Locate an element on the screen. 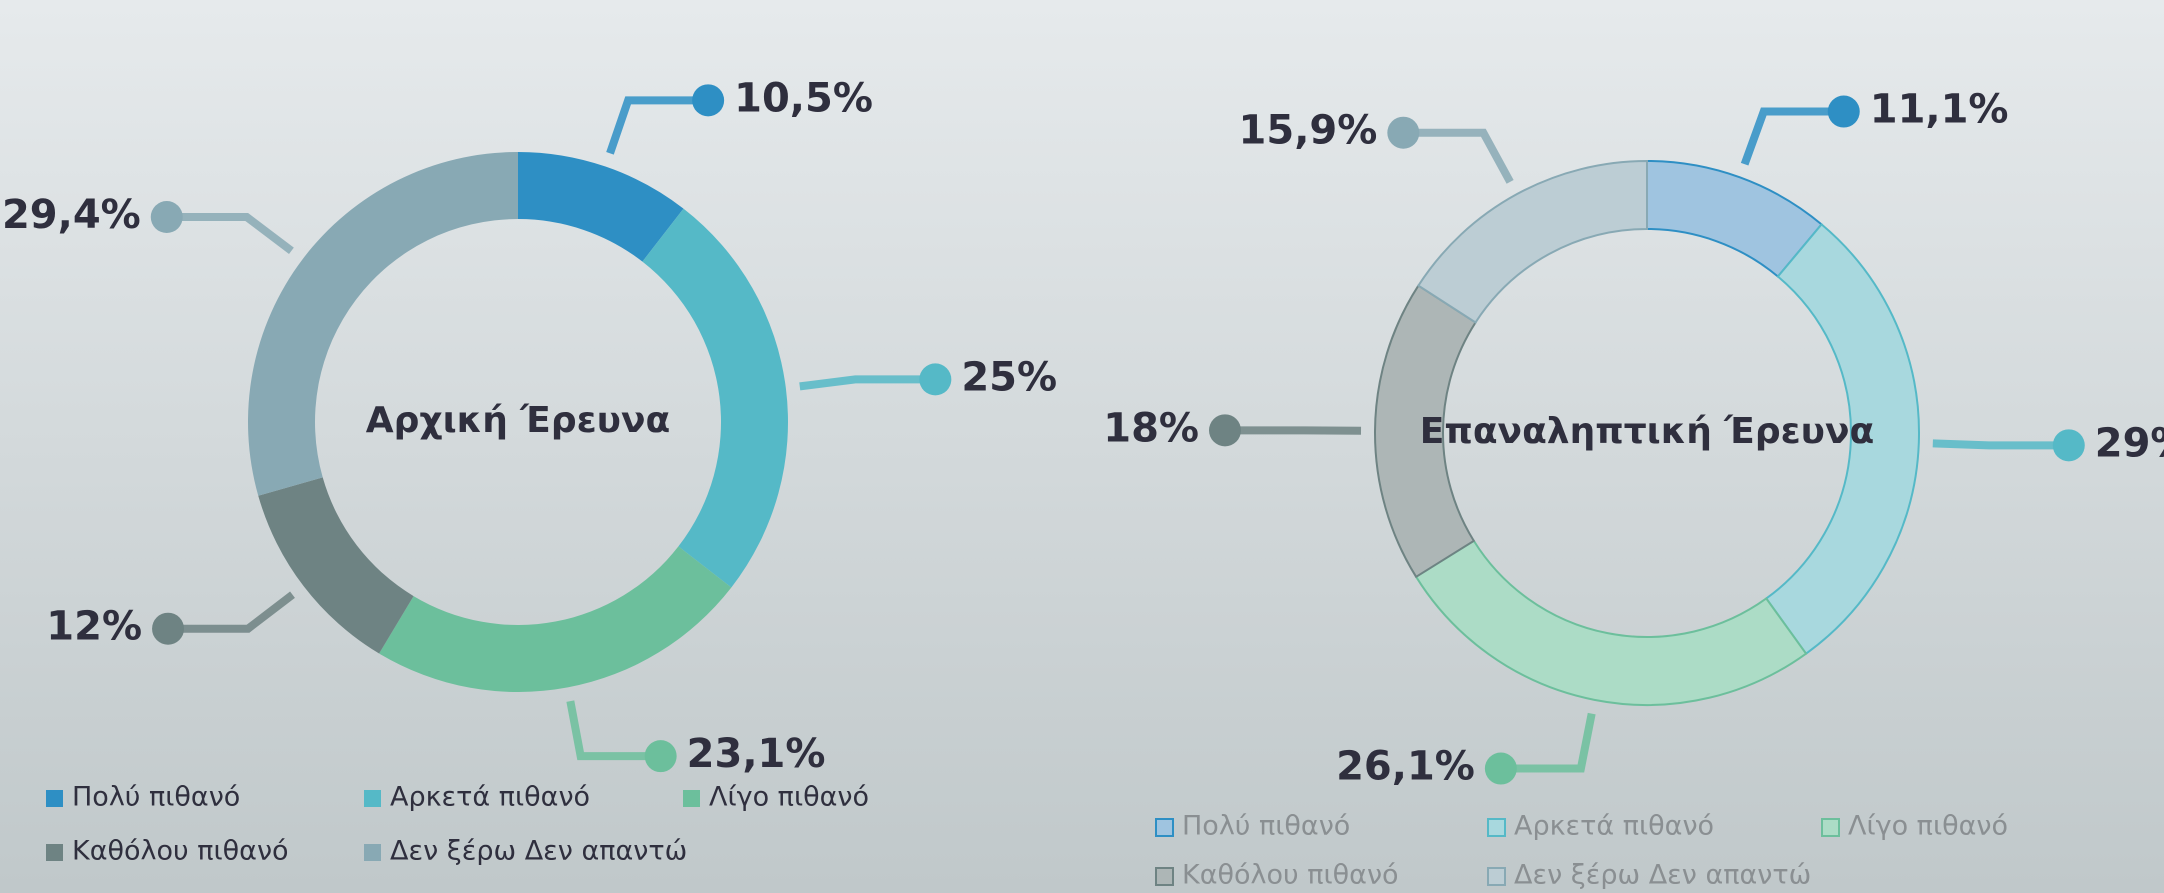 The image size is (2164, 893). data-label: 26,1% is located at coordinates (1405, 767).